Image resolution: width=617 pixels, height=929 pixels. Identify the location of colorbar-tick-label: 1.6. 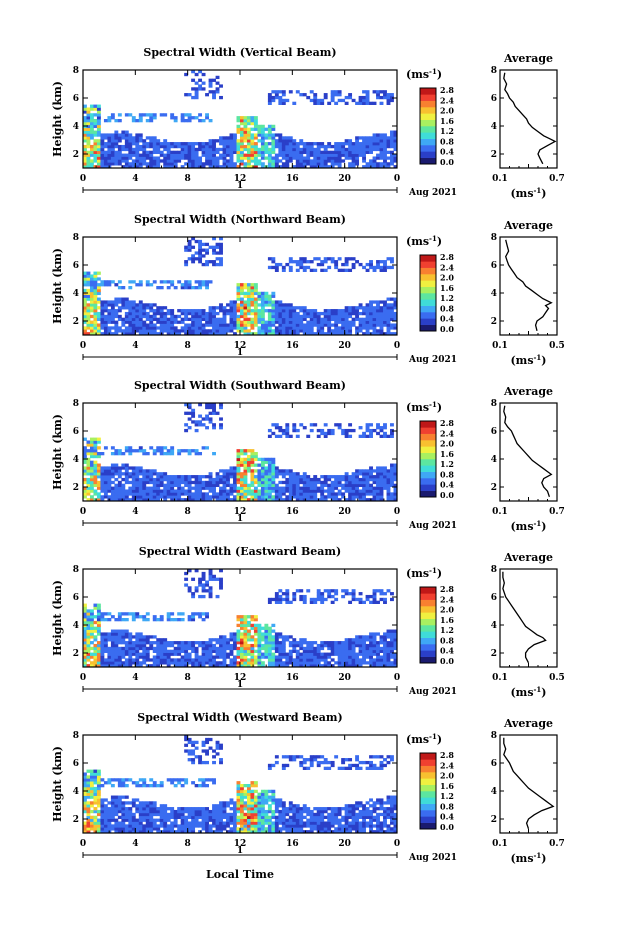
(447, 620).